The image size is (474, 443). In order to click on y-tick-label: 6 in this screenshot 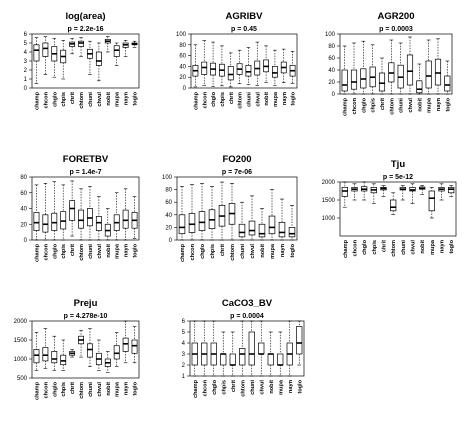, I will do `click(26, 35)`.